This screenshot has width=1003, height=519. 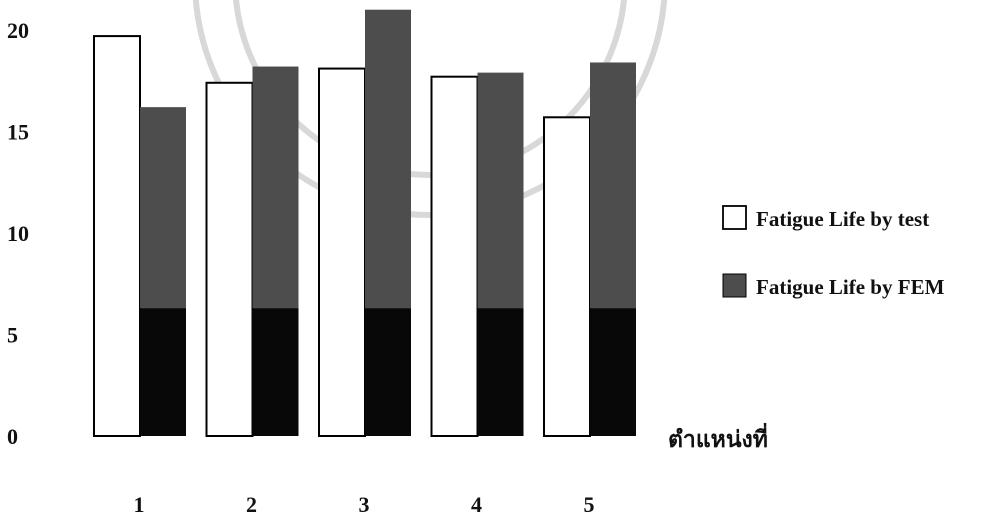 What do you see at coordinates (833, 252) in the screenshot?
I see `legend: Fatigue Life by test Fatigue Life by FEM` at bounding box center [833, 252].